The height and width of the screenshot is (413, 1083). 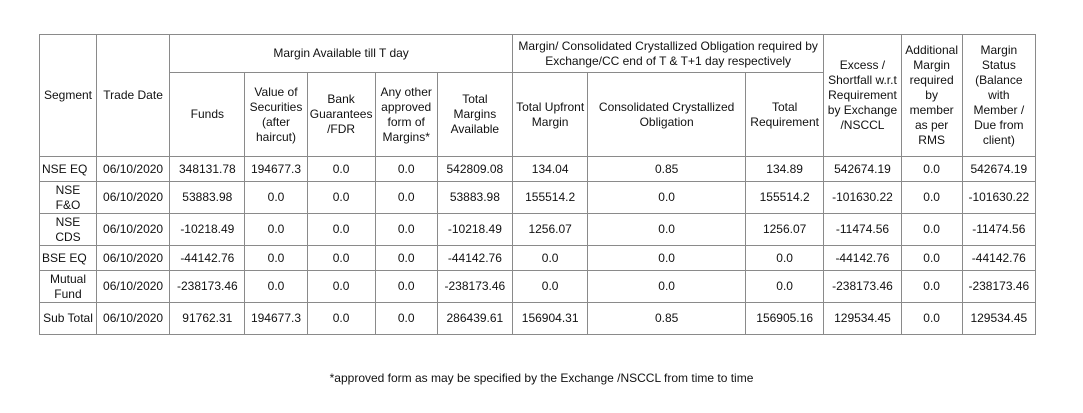 I want to click on header-funds: Funds, so click(x=207, y=114).